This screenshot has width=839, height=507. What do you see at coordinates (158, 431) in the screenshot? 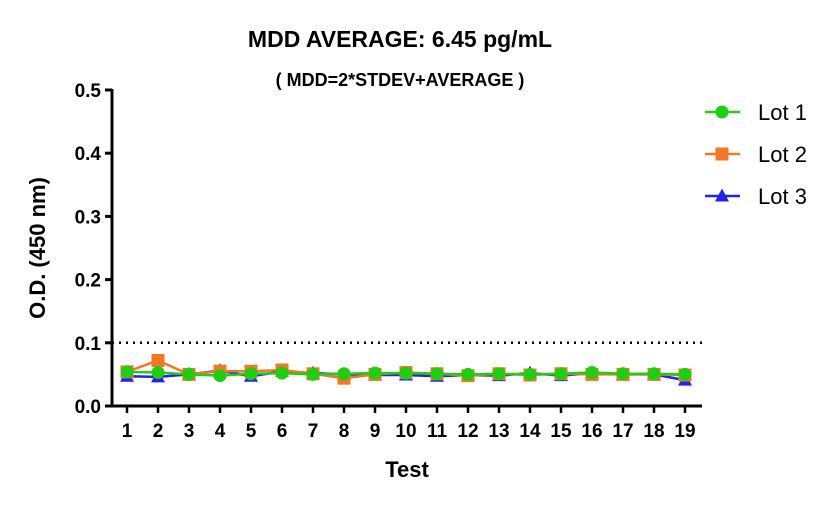
I see `x-tick-label: 2` at bounding box center [158, 431].